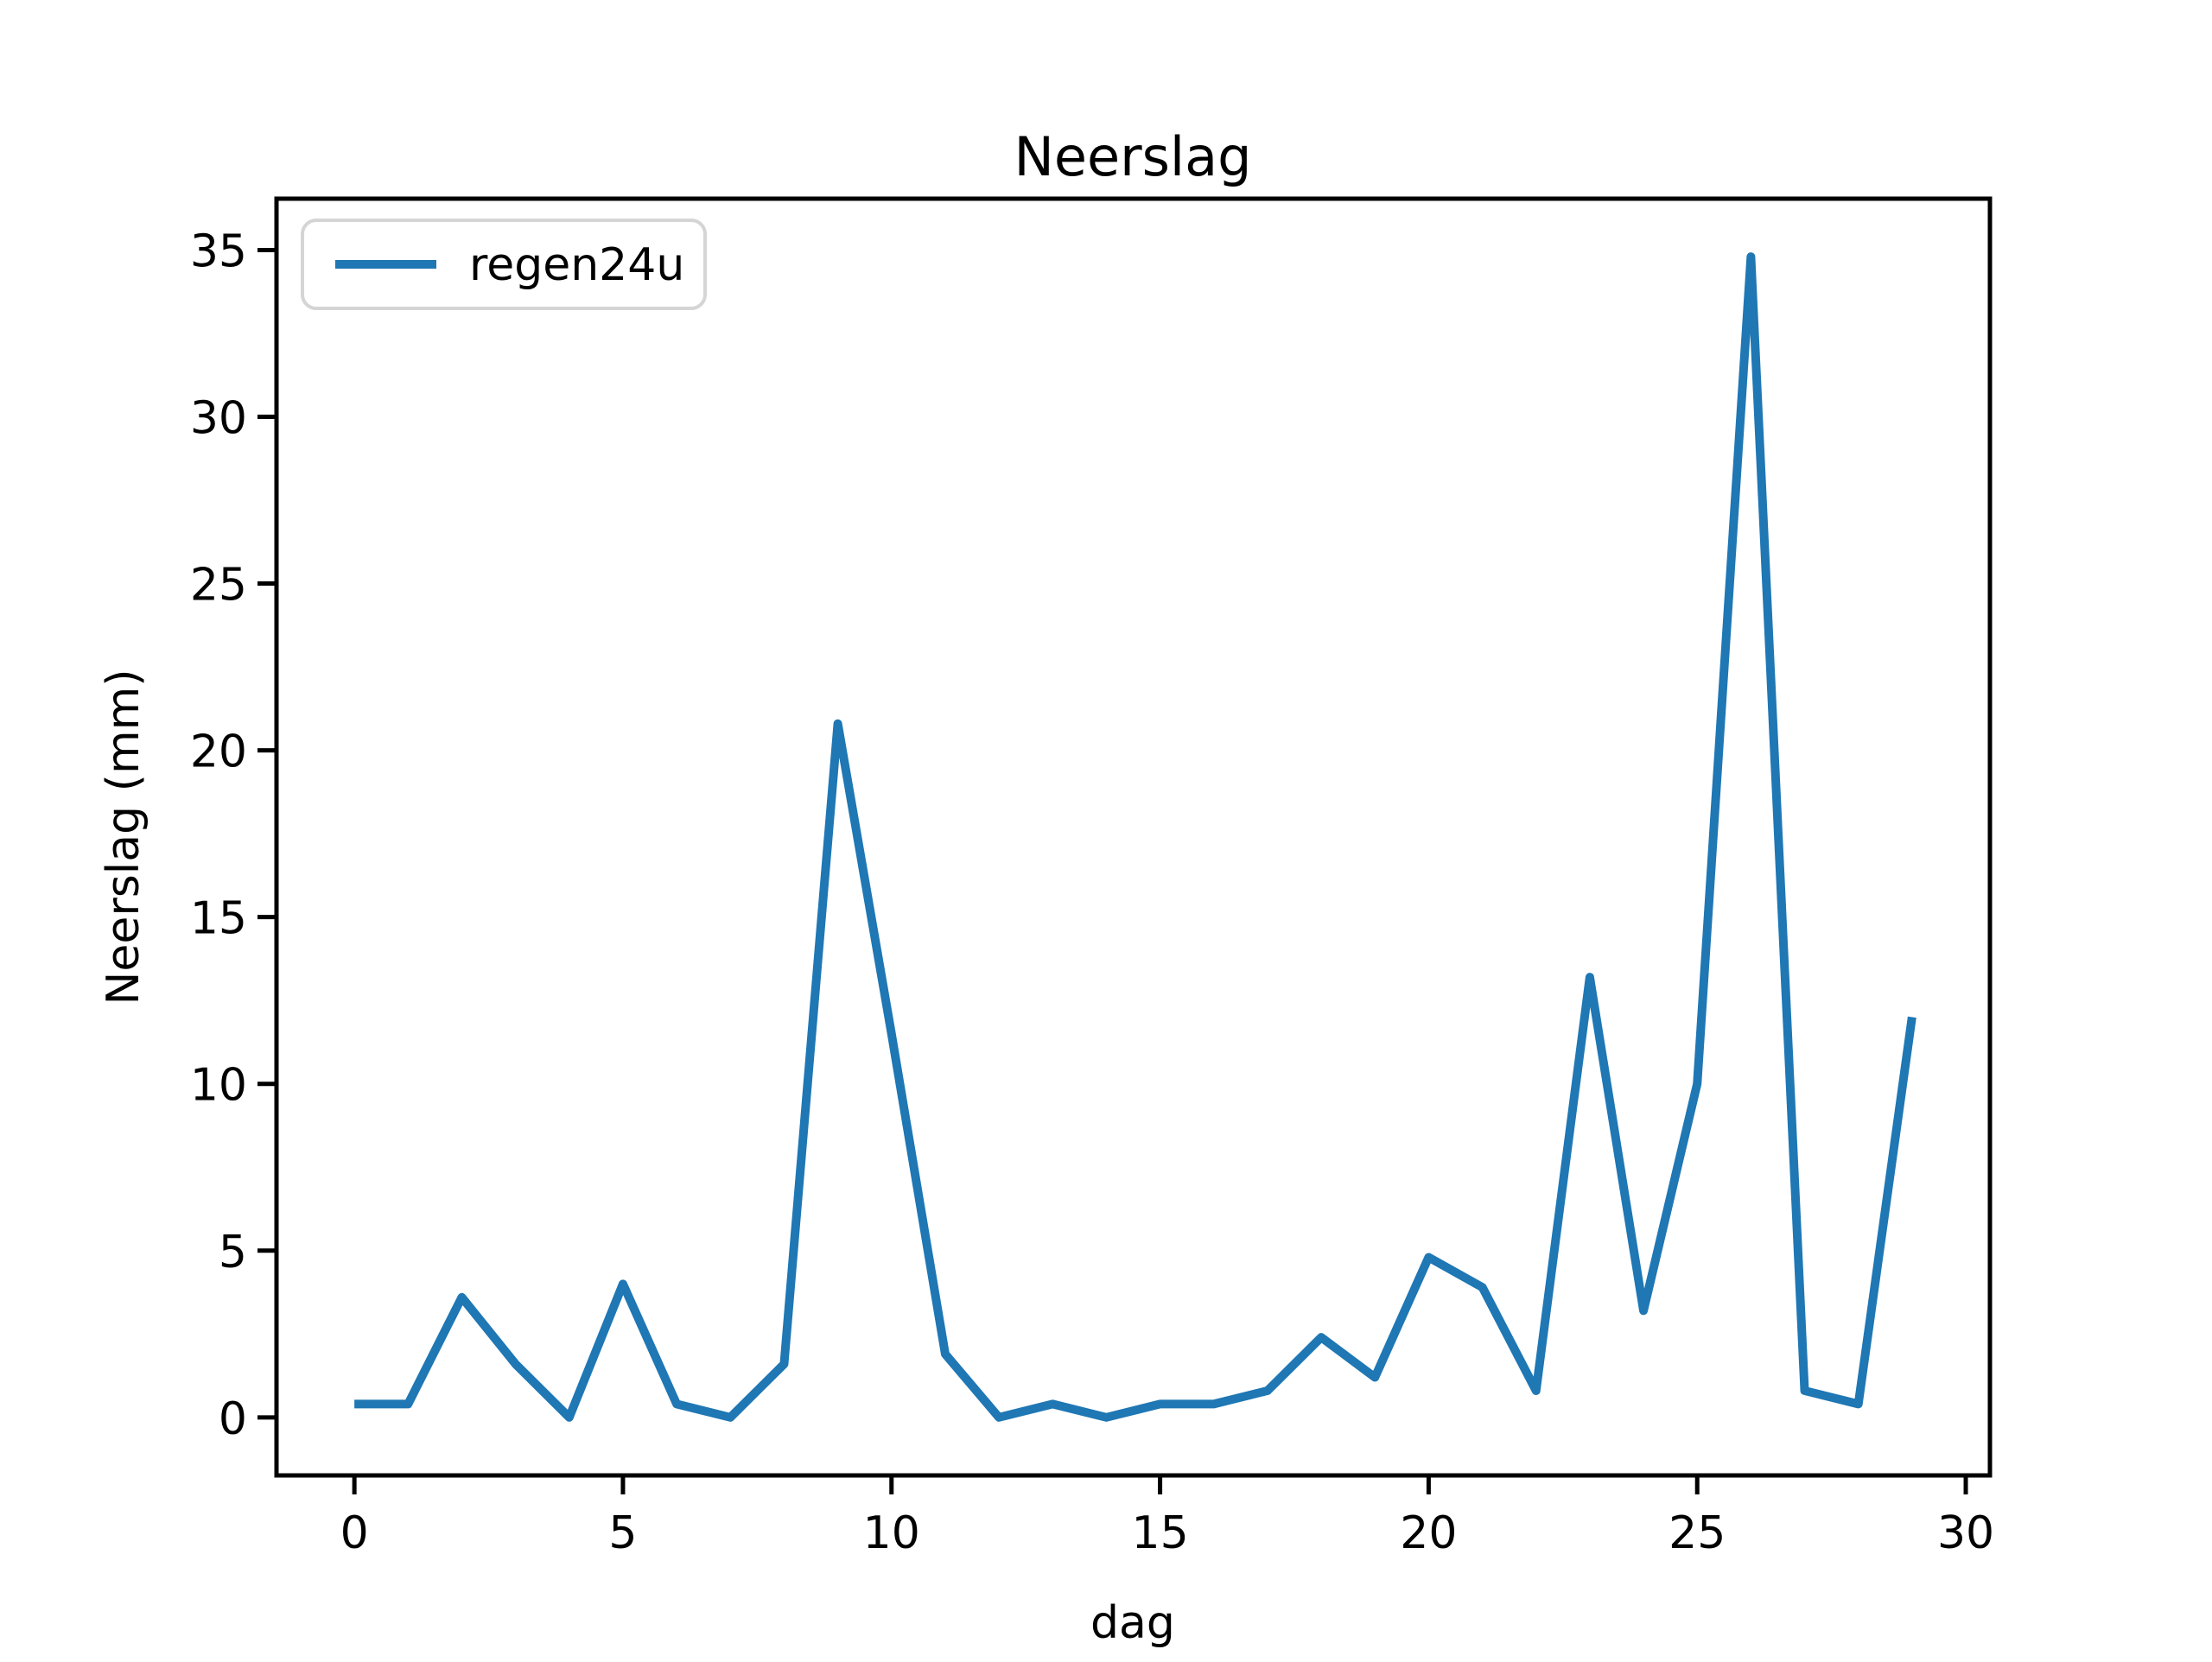 The width and height of the screenshot is (2212, 1662). I want to click on x-tick-label: 5, so click(622, 1533).